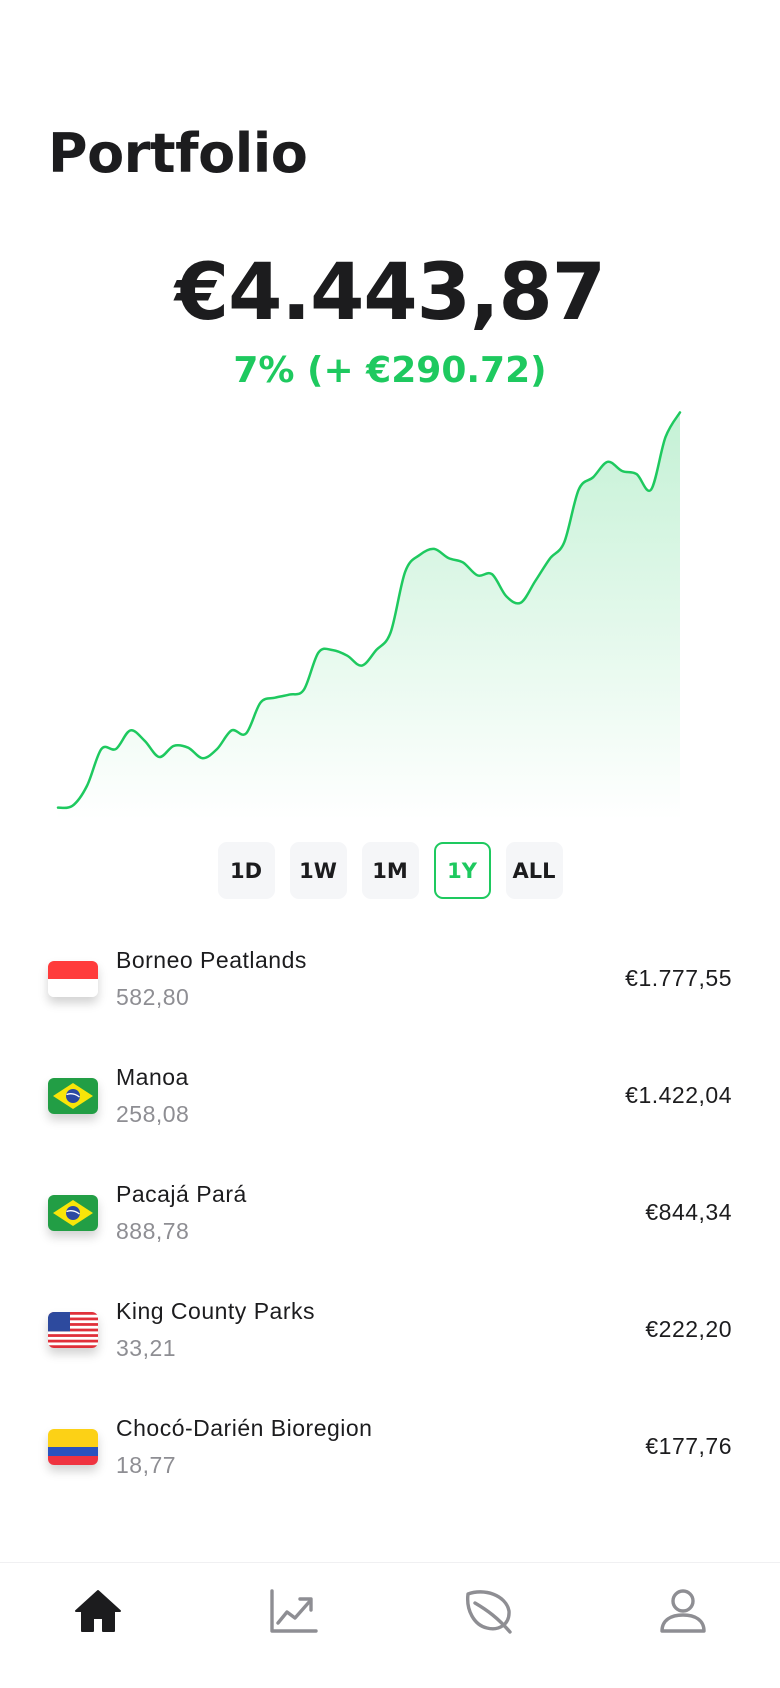 This screenshot has width=780, height=1688. Describe the element at coordinates (244, 1427) in the screenshot. I see `holding-name: Chocó-Darién Bioregion` at that location.